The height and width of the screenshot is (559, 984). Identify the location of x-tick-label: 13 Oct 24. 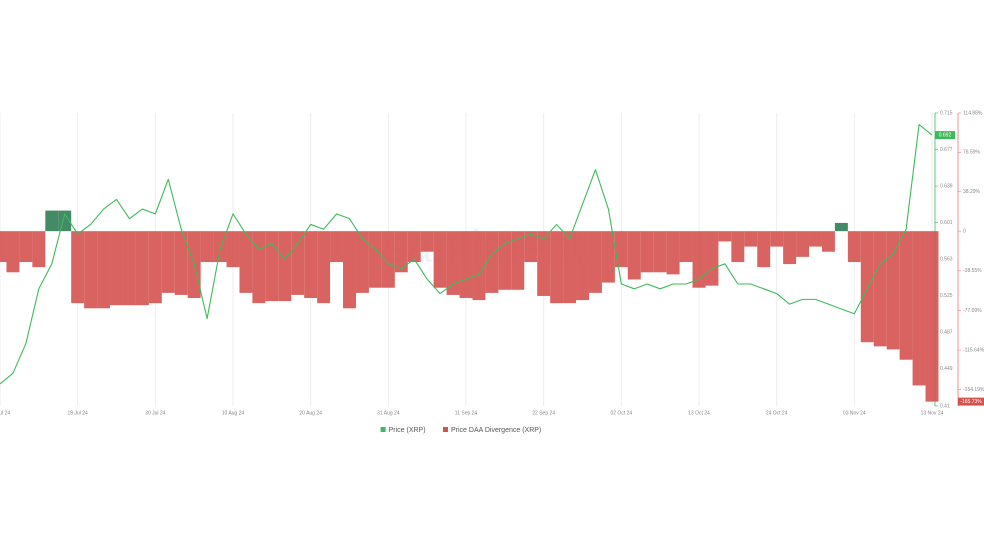
(699, 413).